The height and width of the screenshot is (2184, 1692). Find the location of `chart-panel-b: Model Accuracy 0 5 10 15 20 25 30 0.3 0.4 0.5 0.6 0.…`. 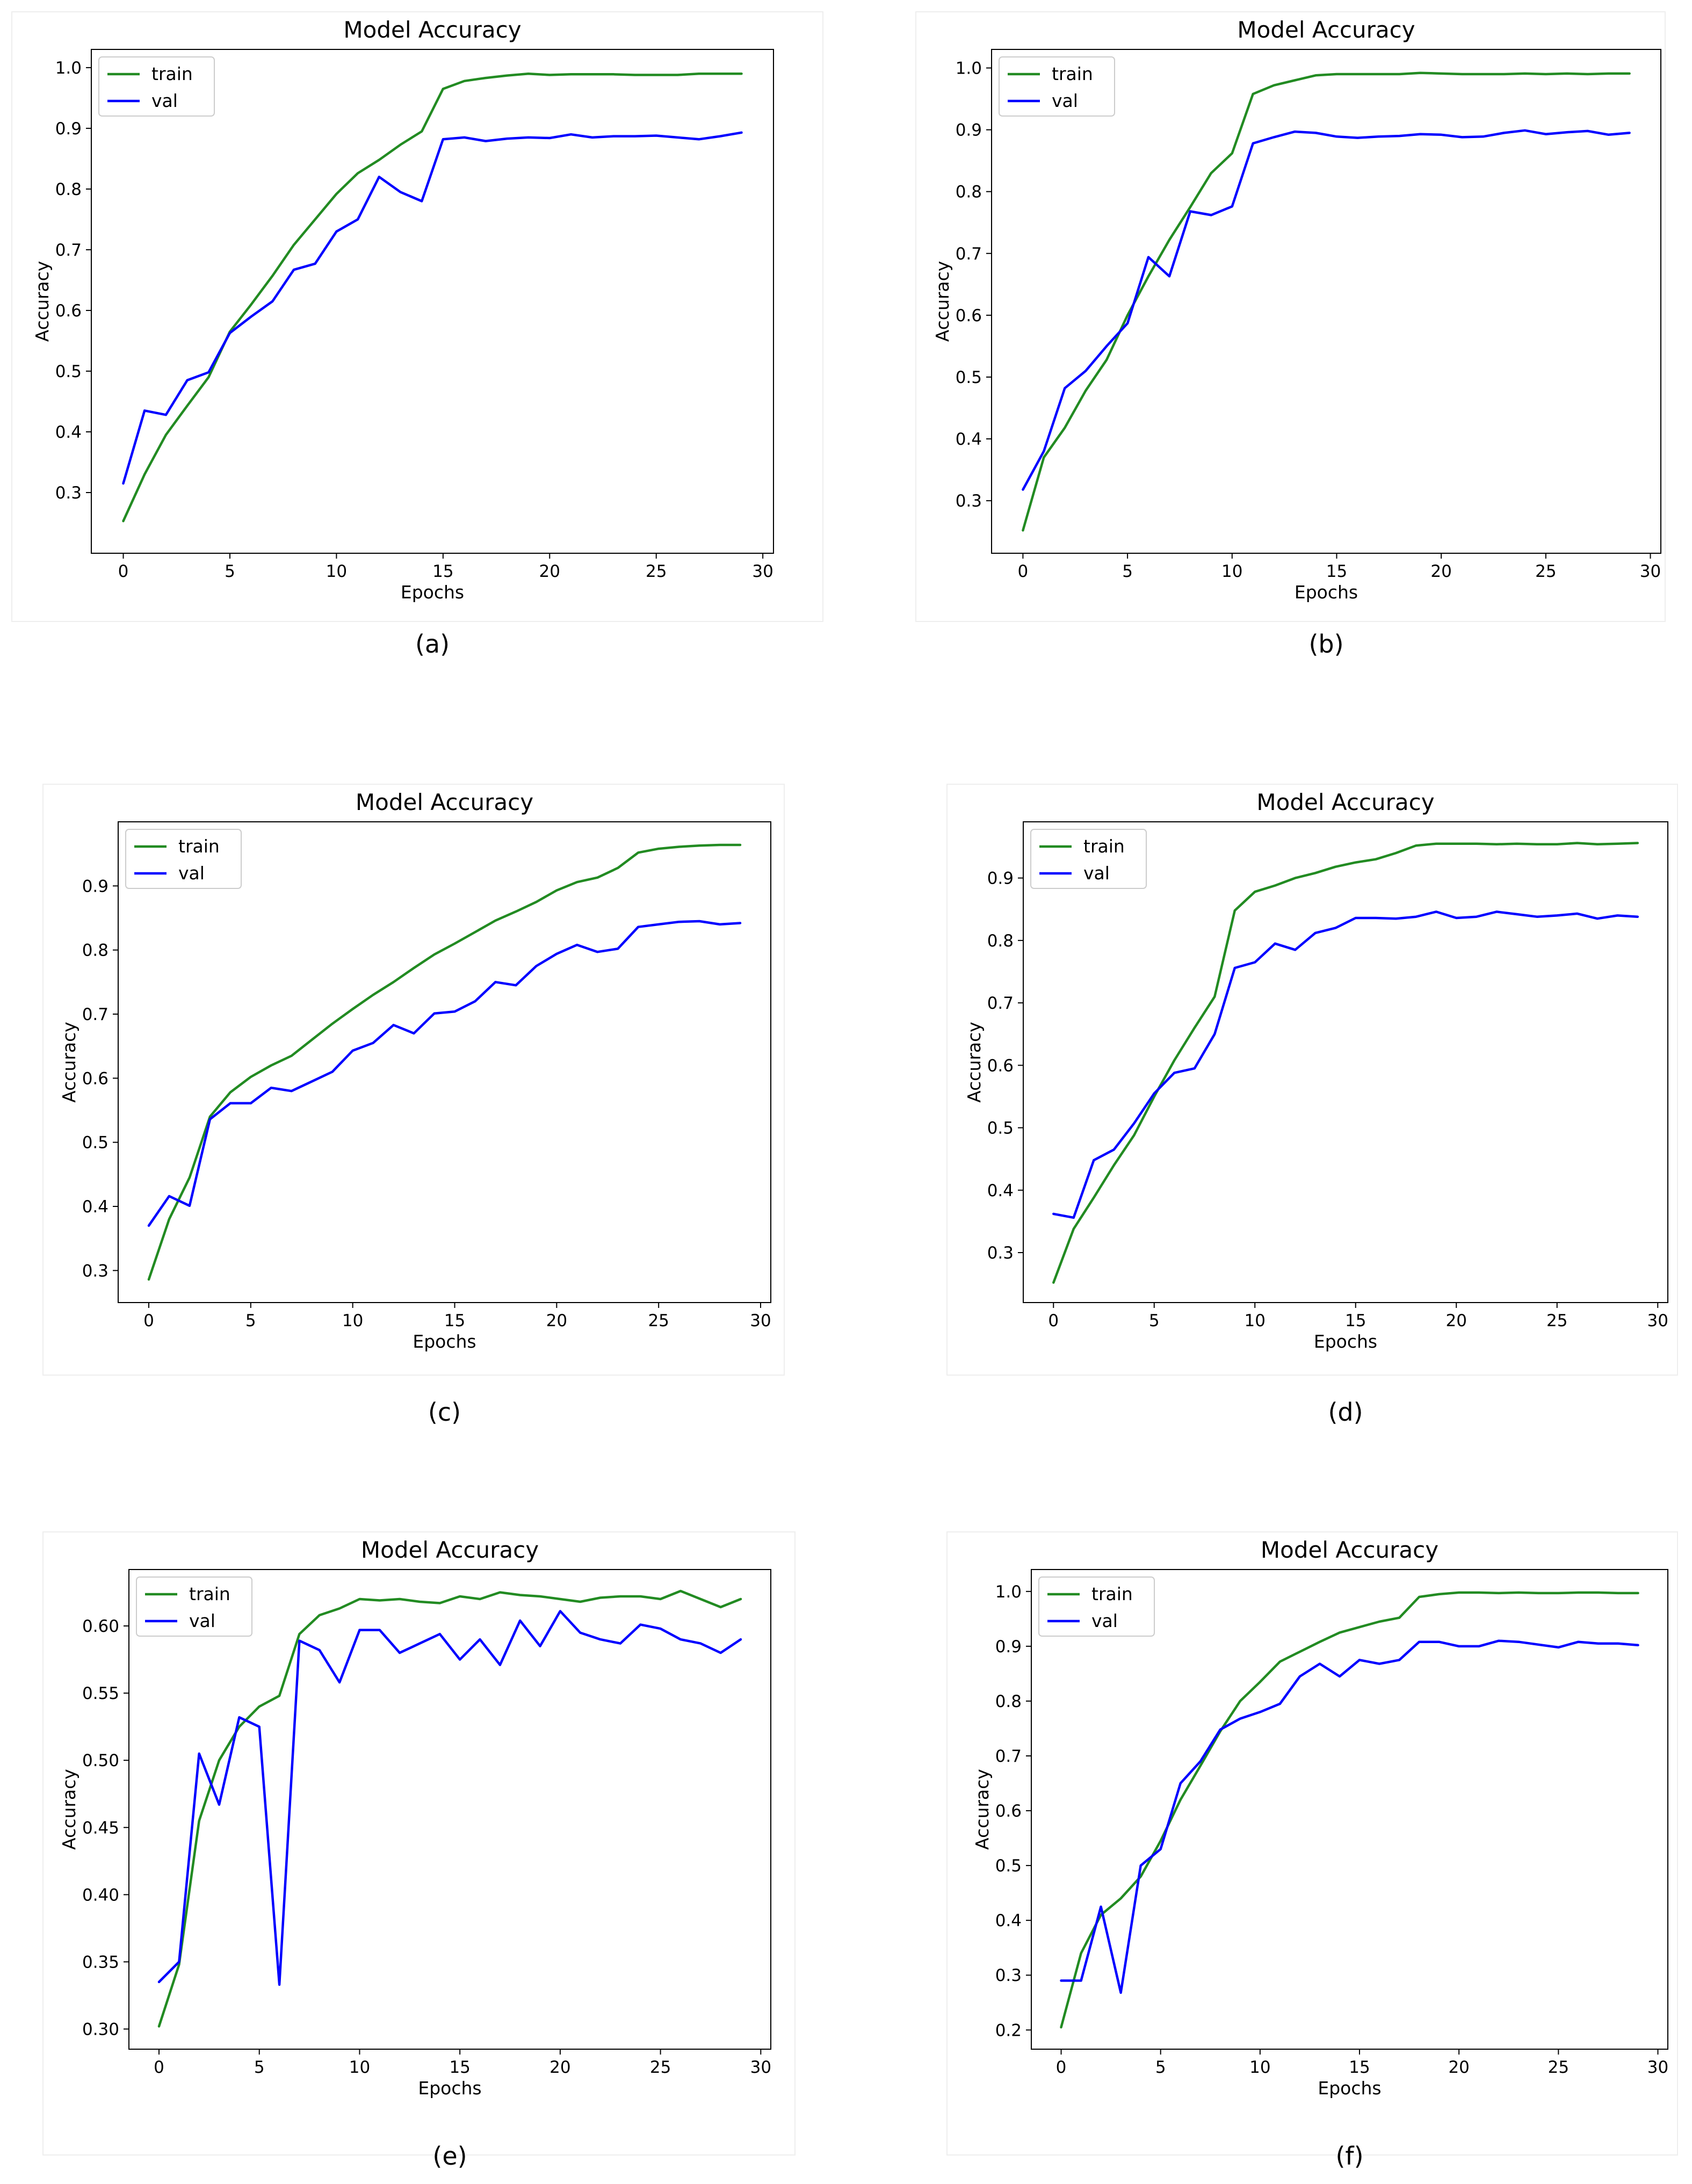

chart-panel-b: Model Accuracy 0 5 10 15 20 25 30 0.3 0.4 0.5 0.6 0.… is located at coordinates (1290, 335).